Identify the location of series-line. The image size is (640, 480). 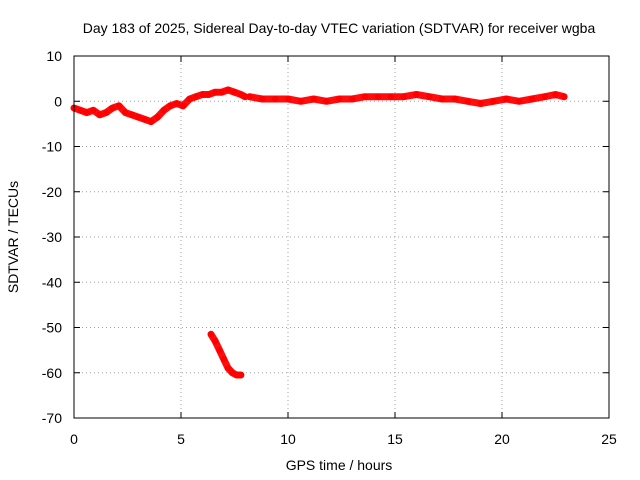
(159, 106).